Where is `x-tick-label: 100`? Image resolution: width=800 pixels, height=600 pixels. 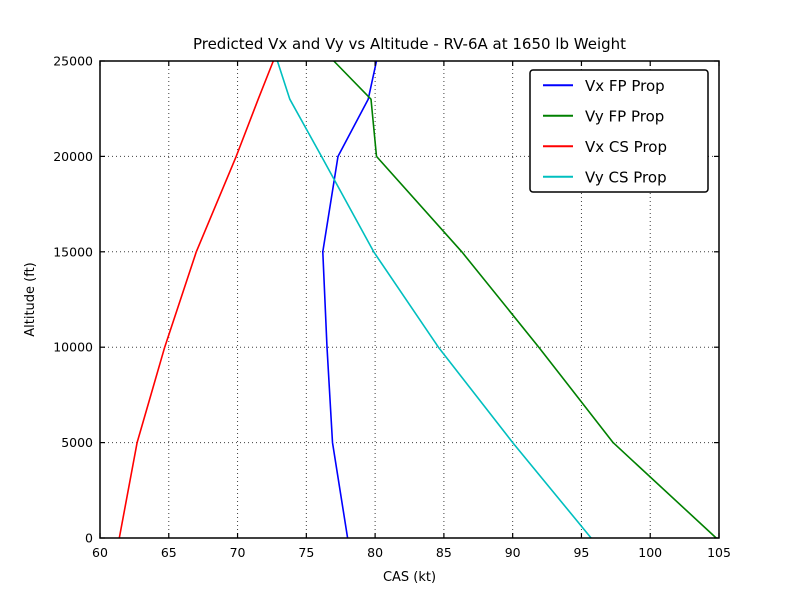
x-tick-label: 100 is located at coordinates (650, 552).